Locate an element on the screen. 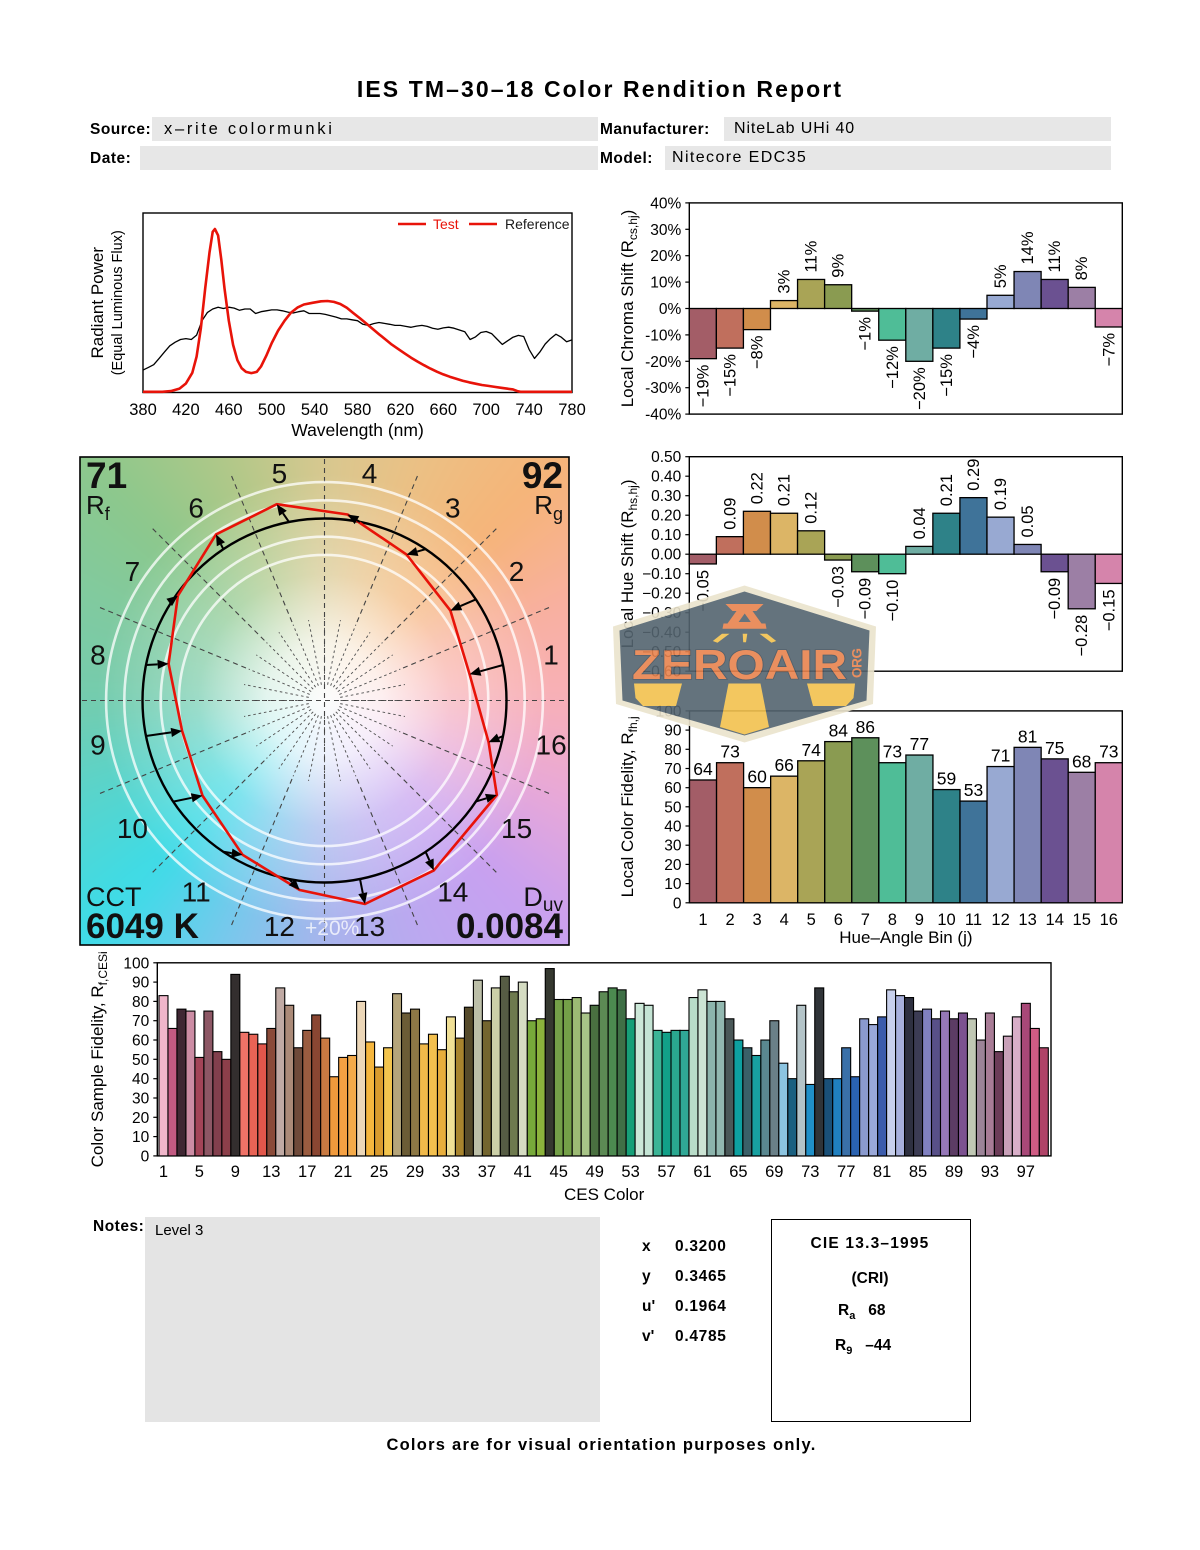 The height and width of the screenshot is (1550, 1200). svg-text: 17 is located at coordinates (307, 1172).